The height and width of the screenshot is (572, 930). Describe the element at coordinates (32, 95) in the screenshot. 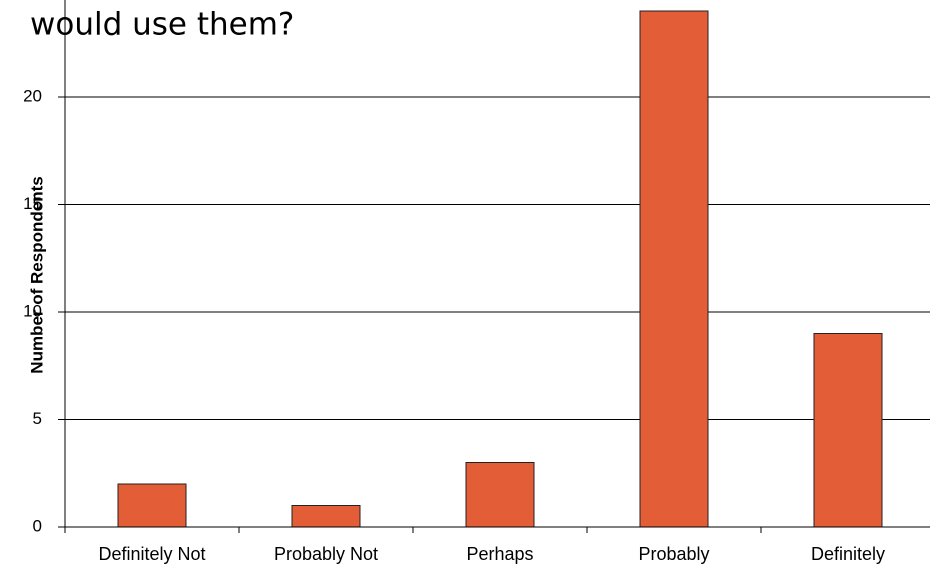

I see `y-tick-label: 20` at that location.